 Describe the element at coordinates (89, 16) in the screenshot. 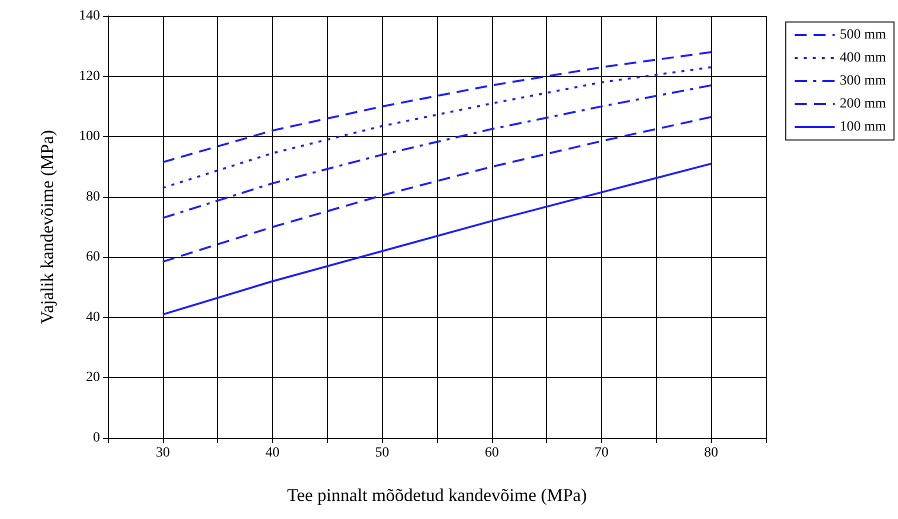

I see `y-tick-label: 140` at that location.